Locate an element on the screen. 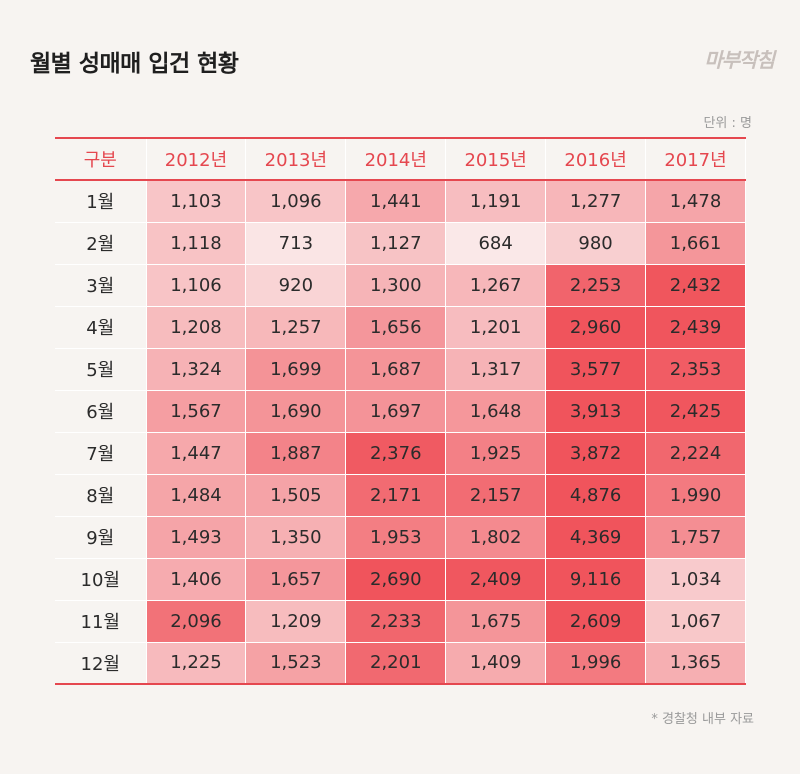 Image resolution: width=800 pixels, height=774 pixels. month-label: 5월 is located at coordinates (101, 369).